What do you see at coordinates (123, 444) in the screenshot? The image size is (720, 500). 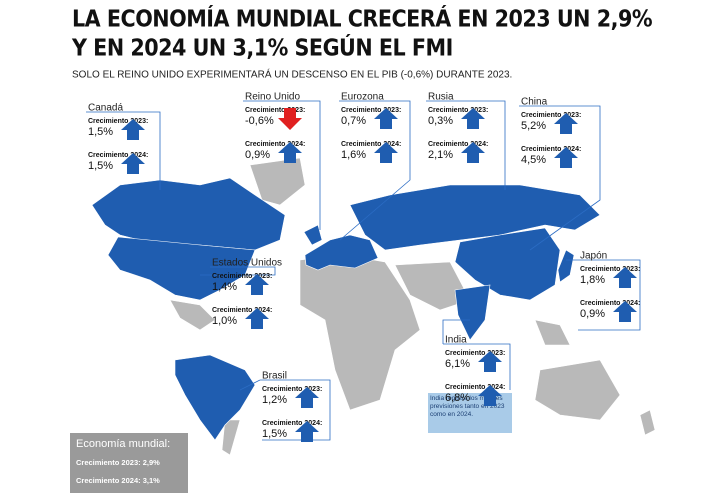 I see `world-heading: Economía mundial:` at bounding box center [123, 444].